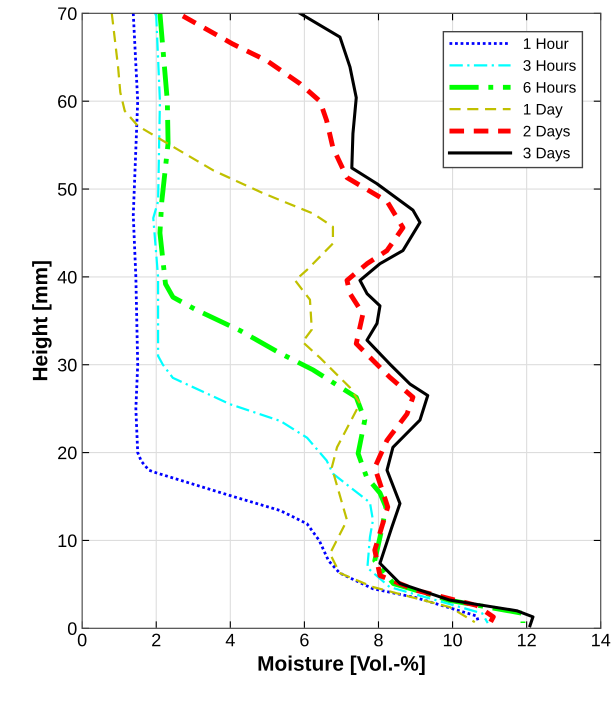 This screenshot has width=613, height=702. Describe the element at coordinates (156, 640) in the screenshot. I see `x-tick-label: 2` at that location.